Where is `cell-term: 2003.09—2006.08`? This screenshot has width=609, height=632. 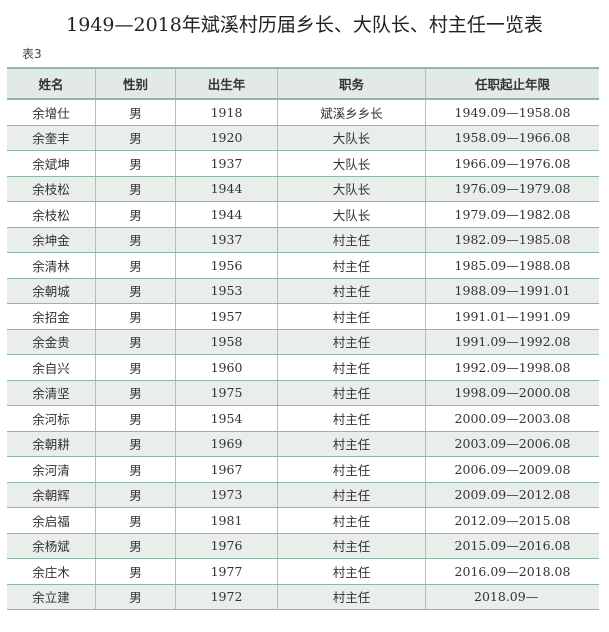
cell-term: 2003.09—2006.08 is located at coordinates (512, 444).